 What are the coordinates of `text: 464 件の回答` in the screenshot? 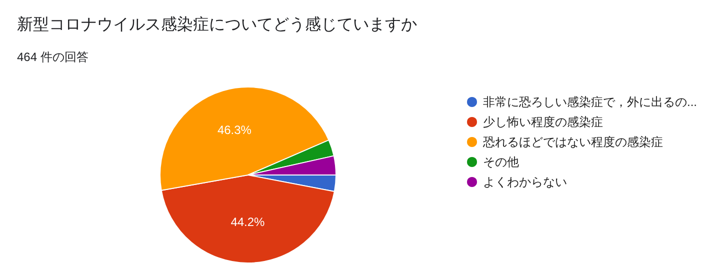 It's located at (52, 57).